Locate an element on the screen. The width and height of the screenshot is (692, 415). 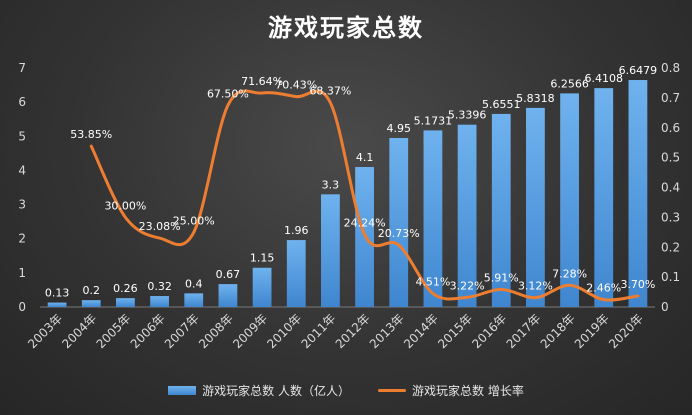
chart-legend: 游戏玩家总数 人数（亿人） 游戏玩家总数 增长率 is located at coordinates (346, 390).